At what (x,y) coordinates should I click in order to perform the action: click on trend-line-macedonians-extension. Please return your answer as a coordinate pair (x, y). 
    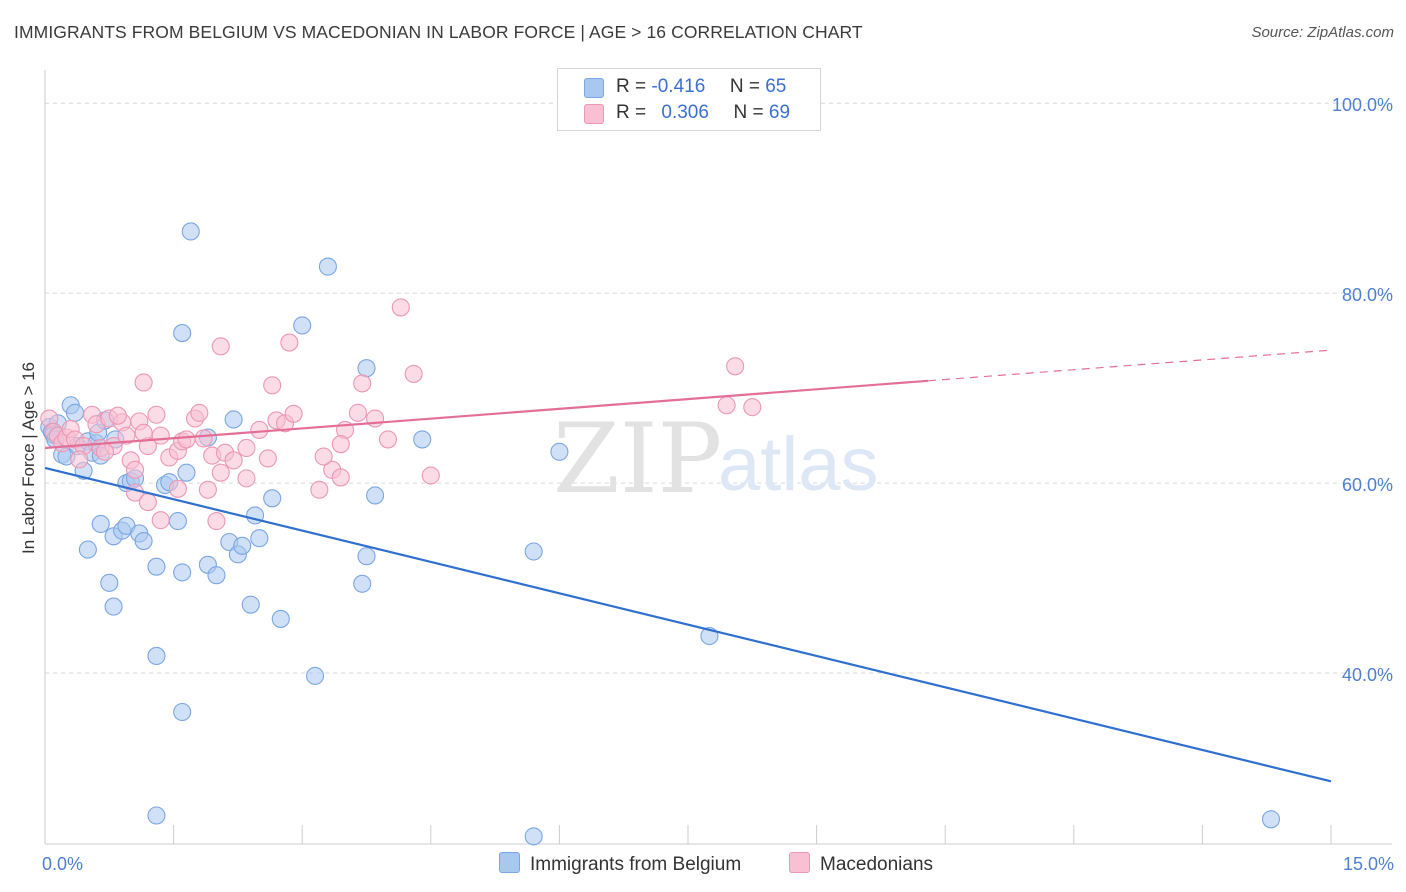
    Looking at the image, I should click on (1130, 365).